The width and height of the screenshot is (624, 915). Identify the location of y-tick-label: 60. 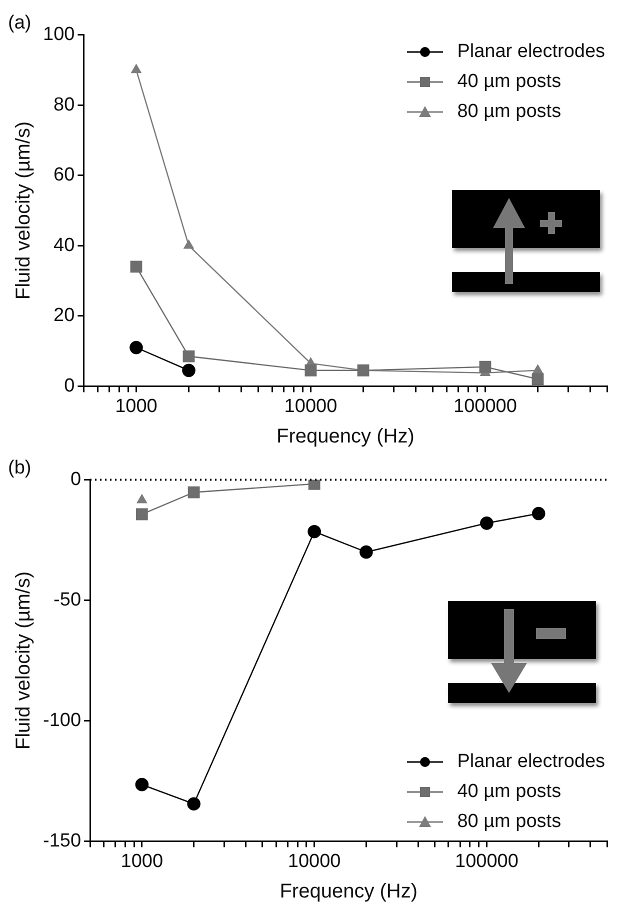
(64, 175).